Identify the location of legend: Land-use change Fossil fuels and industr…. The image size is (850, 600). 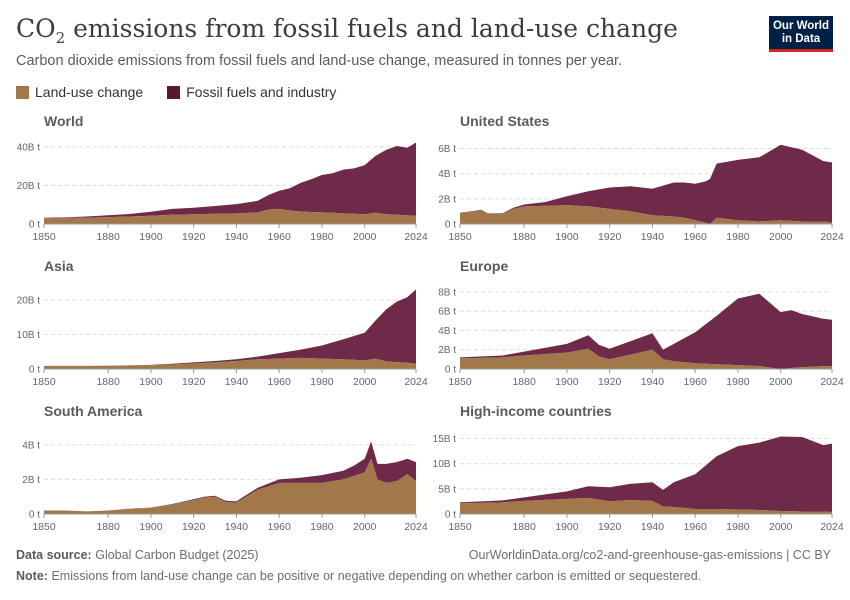
(176, 92).